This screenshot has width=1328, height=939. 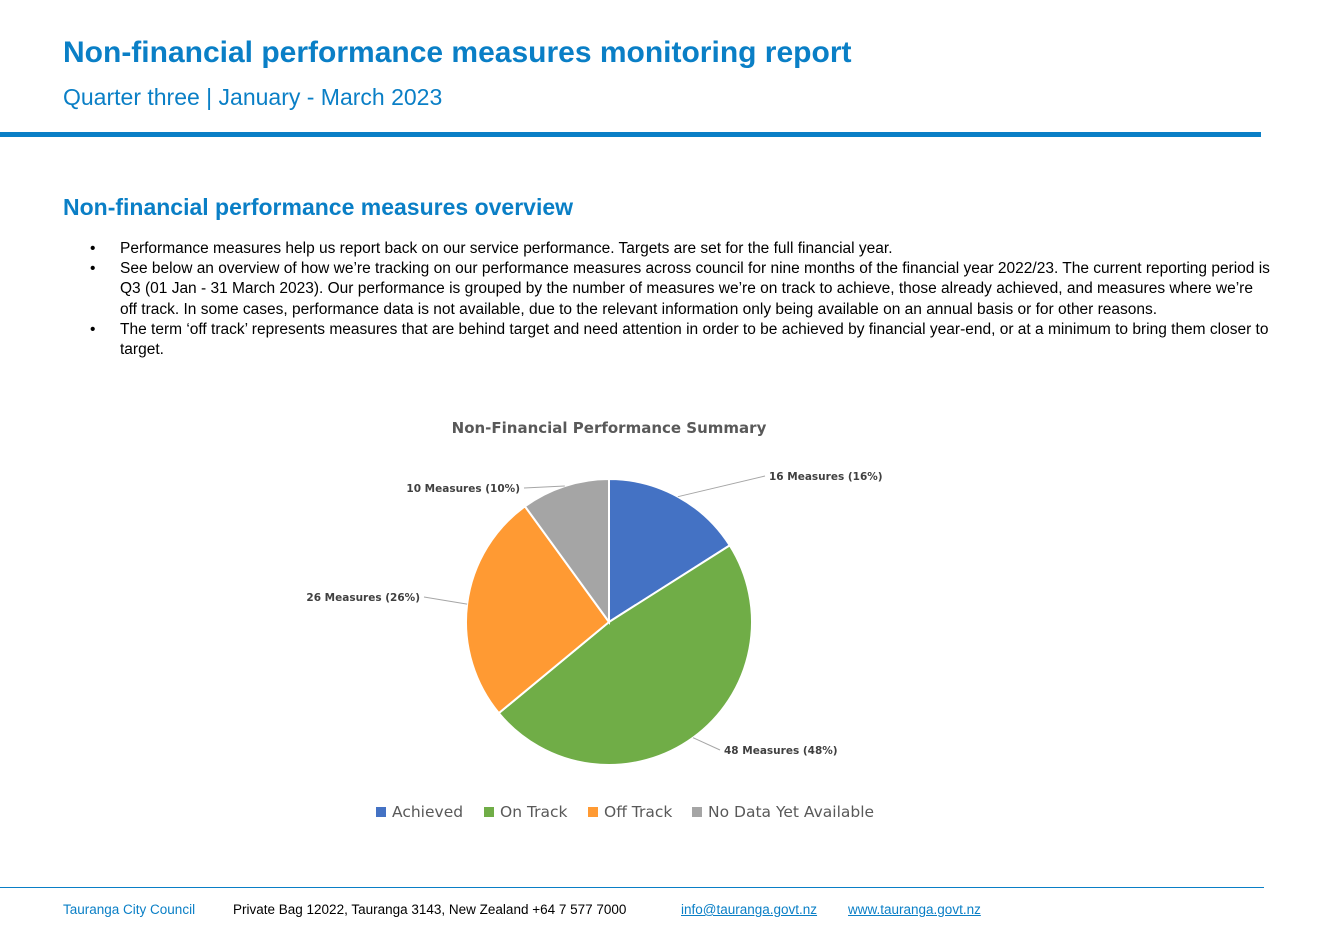 I want to click on legend-label-achieved: Achieved, so click(x=427, y=812).